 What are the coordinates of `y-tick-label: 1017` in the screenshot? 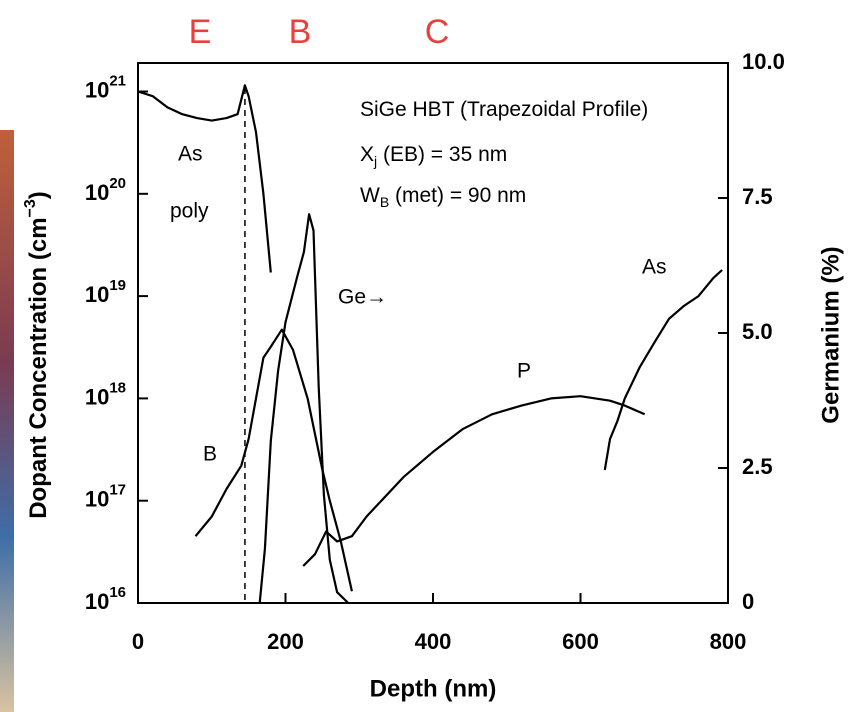 It's located at (105, 497).